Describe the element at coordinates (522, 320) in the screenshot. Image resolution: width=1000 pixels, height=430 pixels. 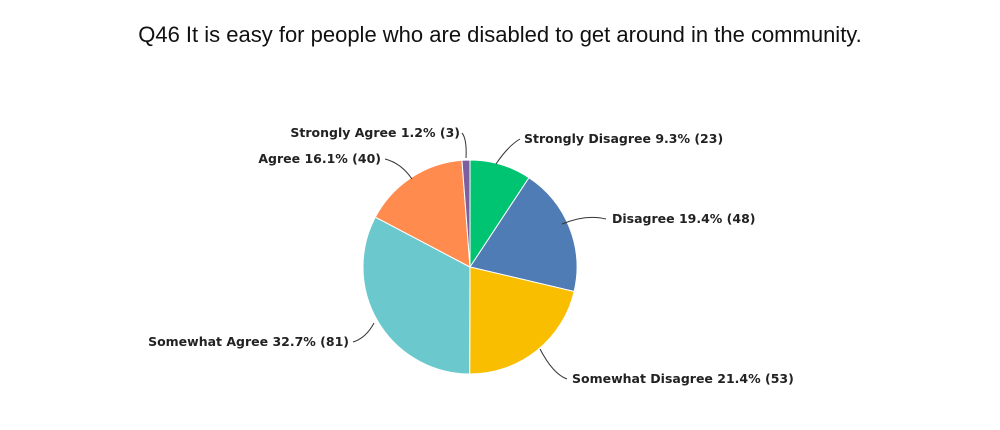
I see `pie-slice-somewhat-disagree` at that location.